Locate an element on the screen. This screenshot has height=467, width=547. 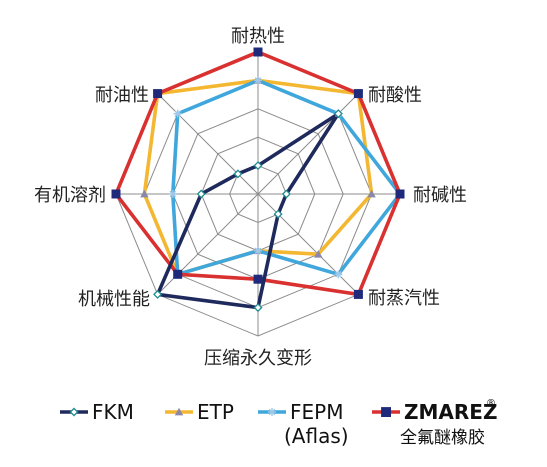
legend-item-fepm: FEPM(Aflas) is located at coordinates (303, 424).